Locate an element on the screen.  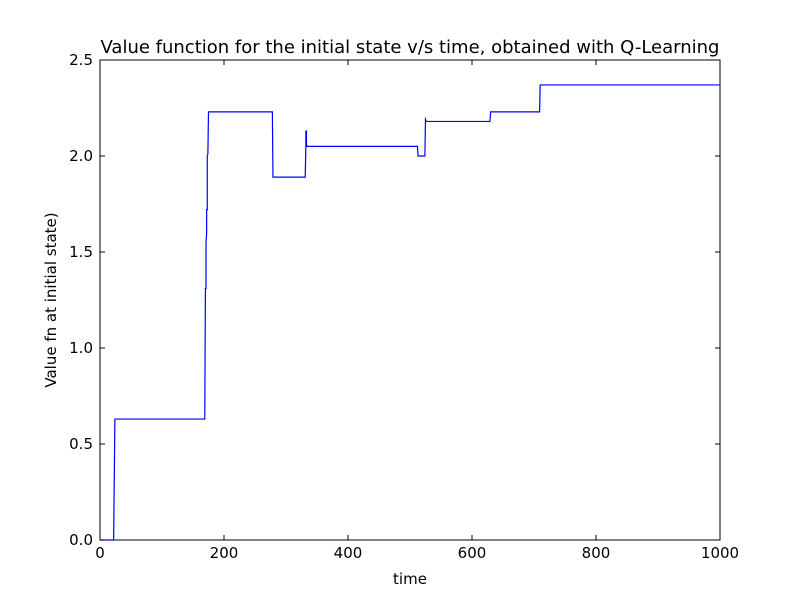
x-axis-label: time is located at coordinates (410, 579).